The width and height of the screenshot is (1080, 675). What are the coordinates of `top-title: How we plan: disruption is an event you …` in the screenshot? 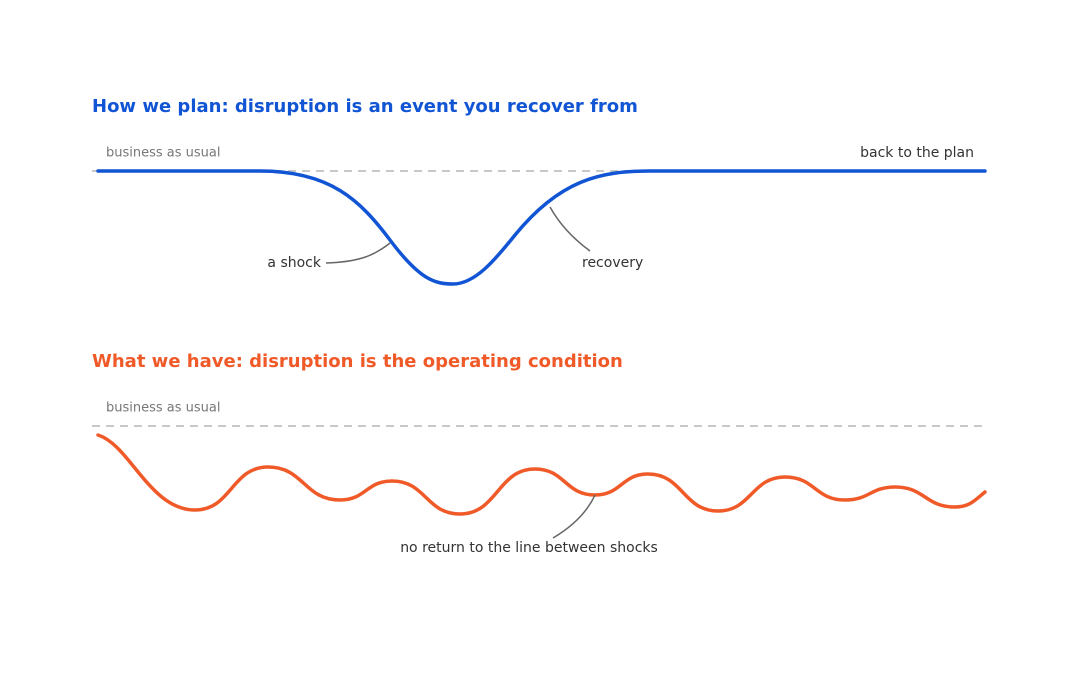 It's located at (365, 106).